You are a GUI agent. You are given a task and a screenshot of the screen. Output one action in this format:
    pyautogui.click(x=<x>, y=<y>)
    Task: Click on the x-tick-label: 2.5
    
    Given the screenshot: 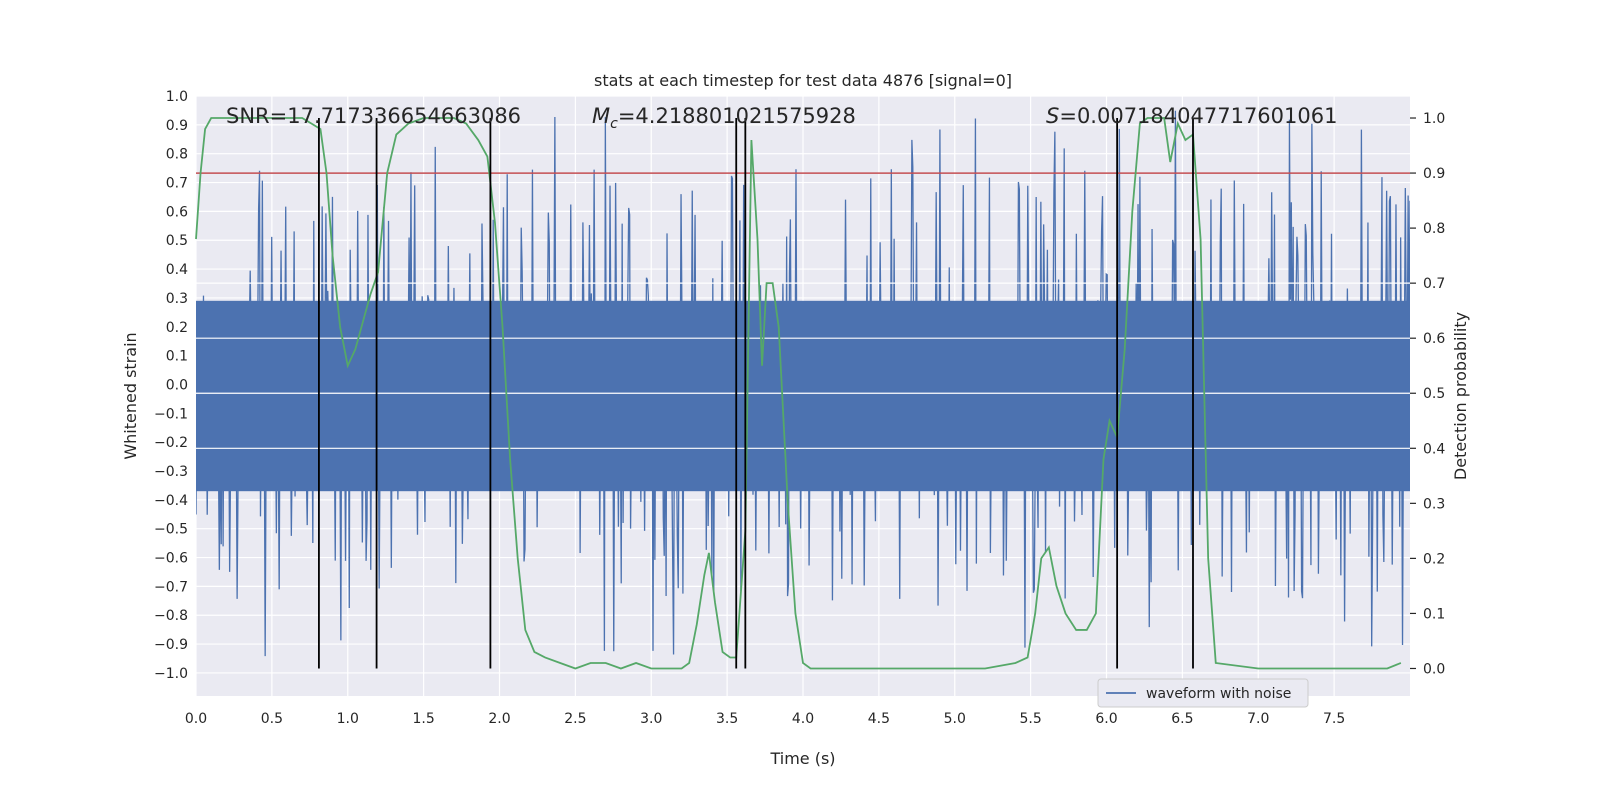 What is the action you would take?
    pyautogui.click(x=575, y=719)
    